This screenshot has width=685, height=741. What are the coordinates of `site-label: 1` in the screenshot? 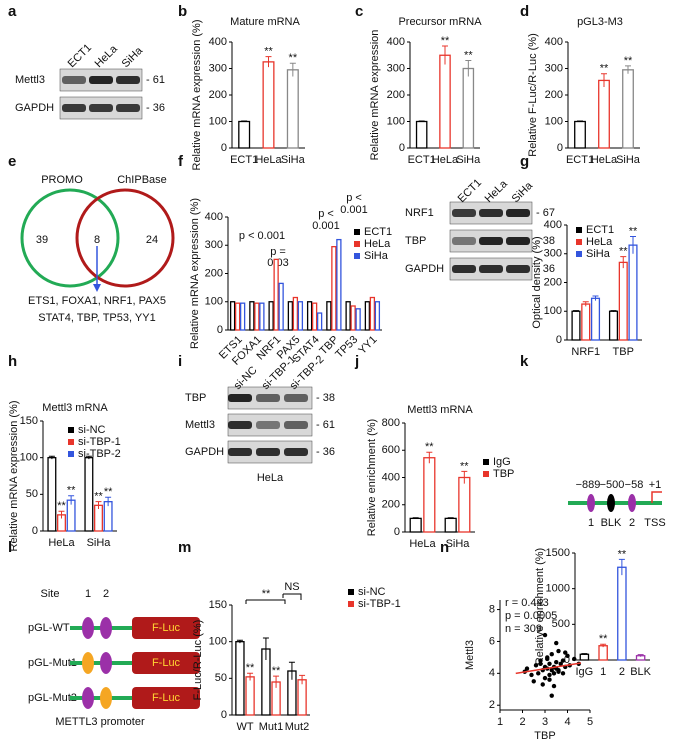 It's located at (591, 523).